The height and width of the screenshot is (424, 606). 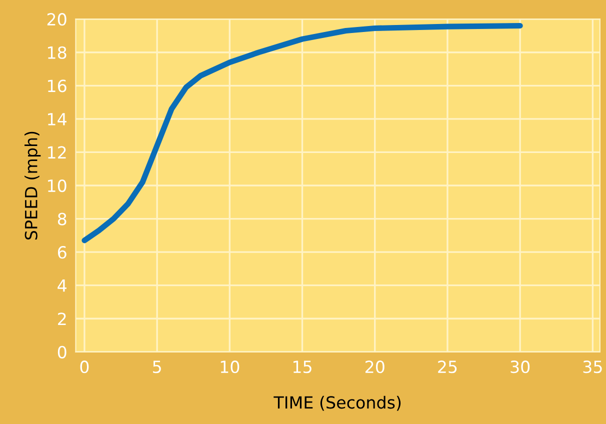 What do you see at coordinates (62, 352) in the screenshot?
I see `y-tick-label: 0` at bounding box center [62, 352].